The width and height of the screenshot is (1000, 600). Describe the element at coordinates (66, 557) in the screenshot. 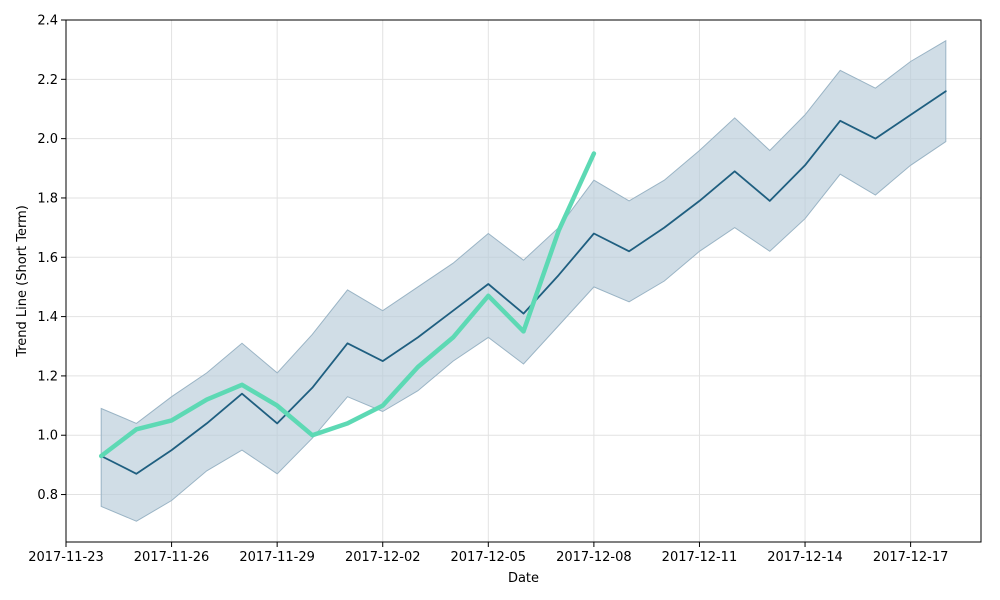

I see `x-tick-label: 2017-11-23` at that location.